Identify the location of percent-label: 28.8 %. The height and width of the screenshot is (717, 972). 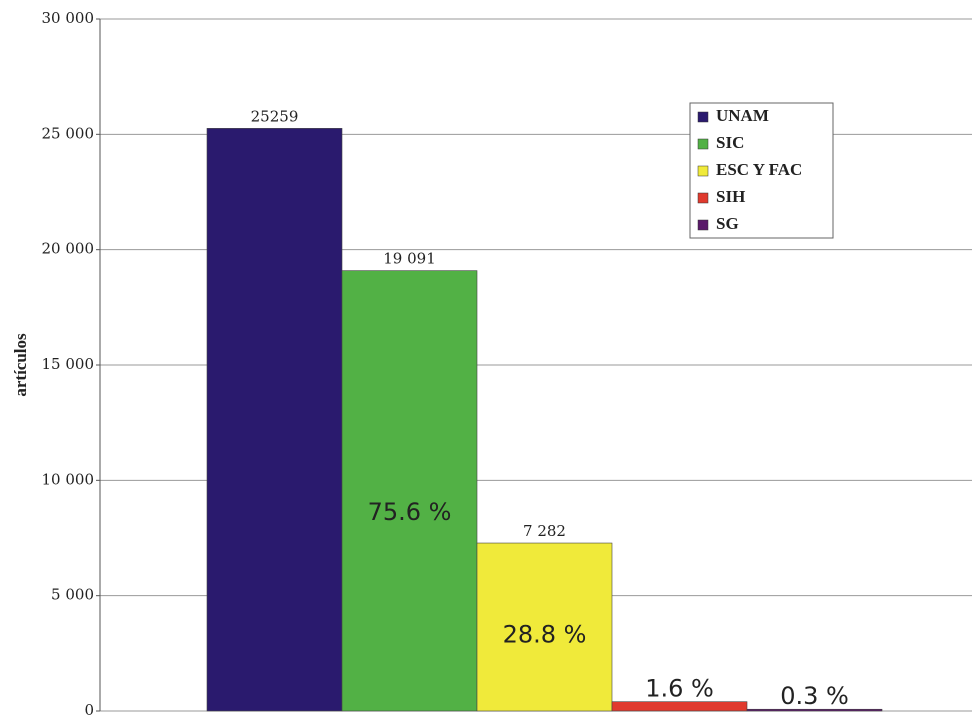
(545, 634).